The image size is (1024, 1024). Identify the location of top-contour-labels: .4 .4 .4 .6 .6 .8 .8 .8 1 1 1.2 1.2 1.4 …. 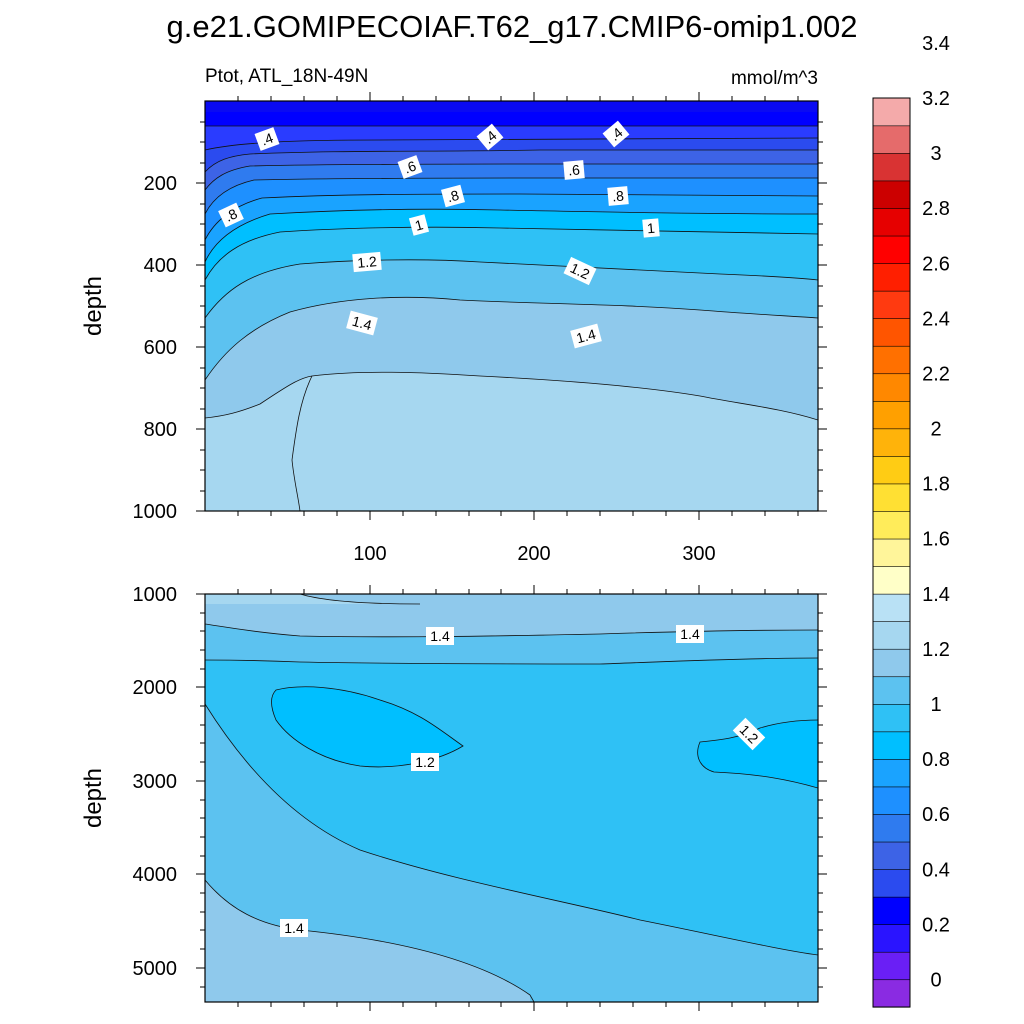
(439, 234).